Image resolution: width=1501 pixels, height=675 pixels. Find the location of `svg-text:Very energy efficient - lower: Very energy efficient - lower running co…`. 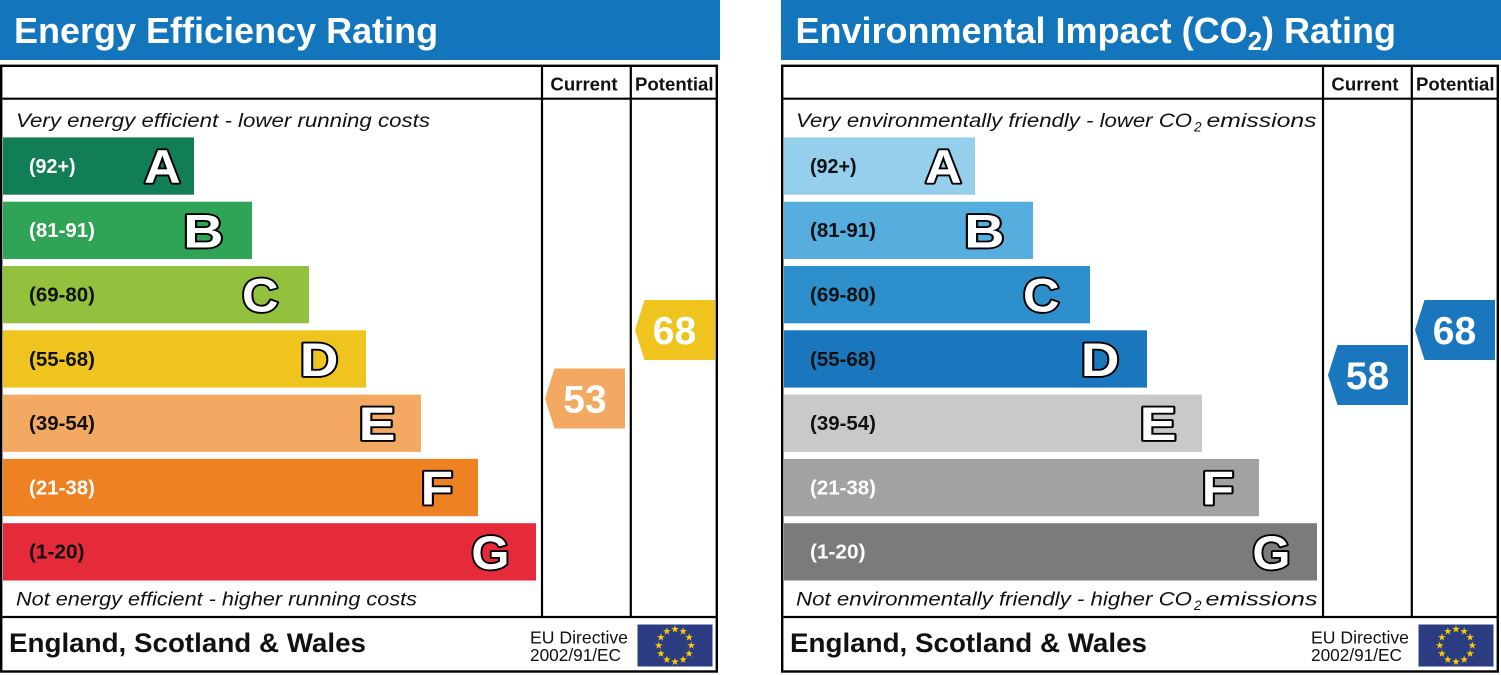

svg-text:Very energy efficient - lower: Very energy efficient - lower running co… is located at coordinates (223, 121).